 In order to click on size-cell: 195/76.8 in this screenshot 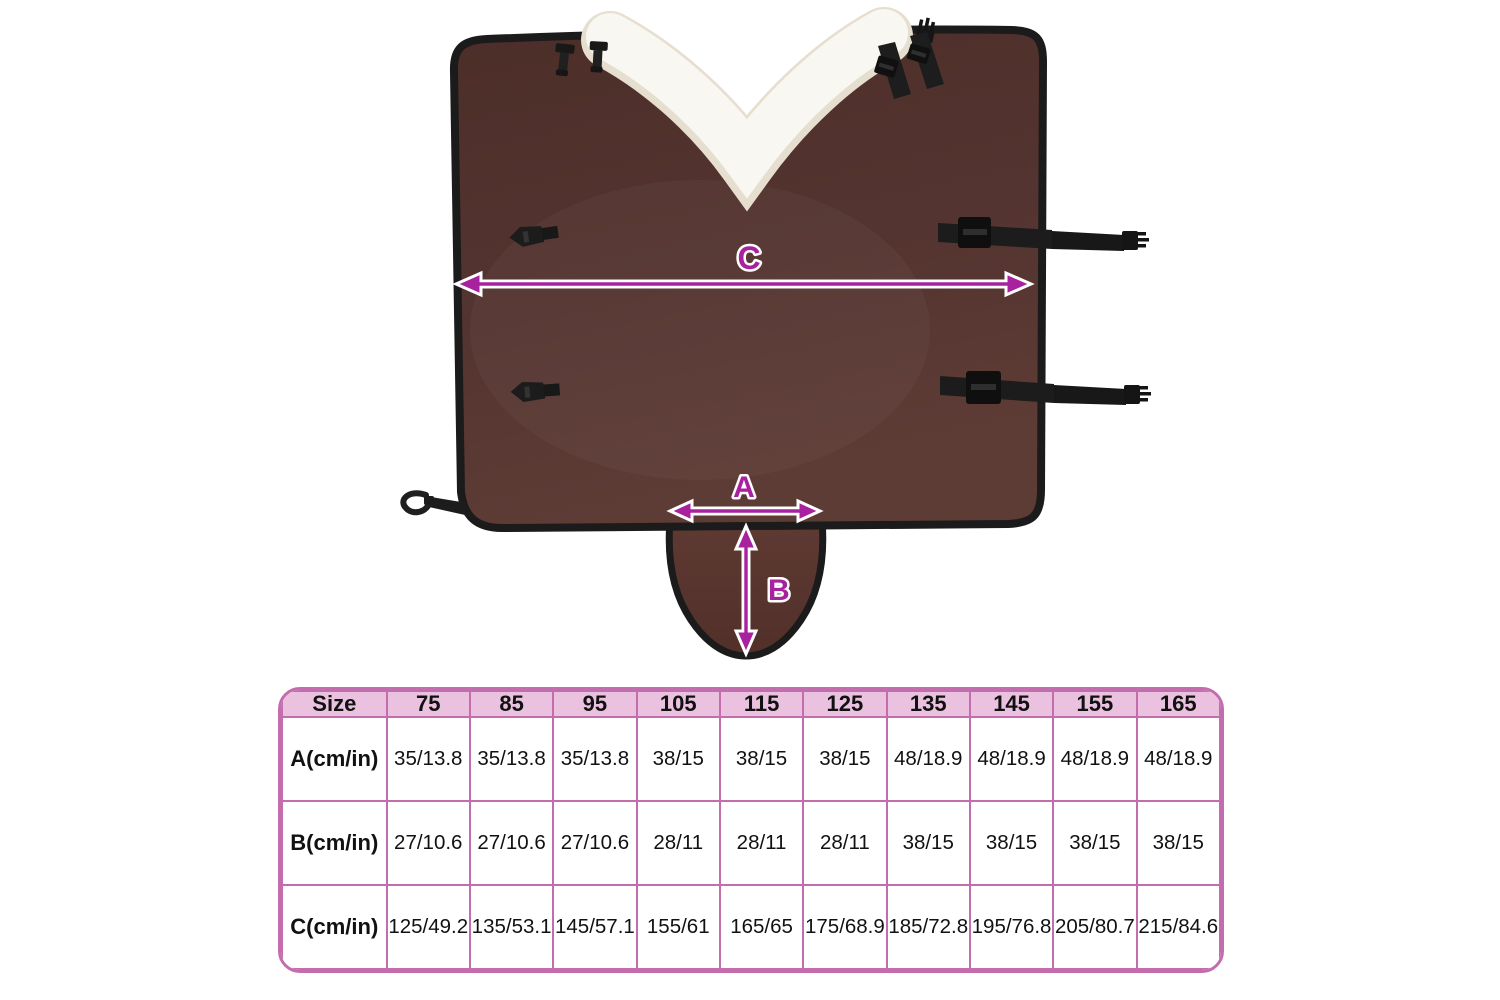, I will do `click(1011, 927)`.